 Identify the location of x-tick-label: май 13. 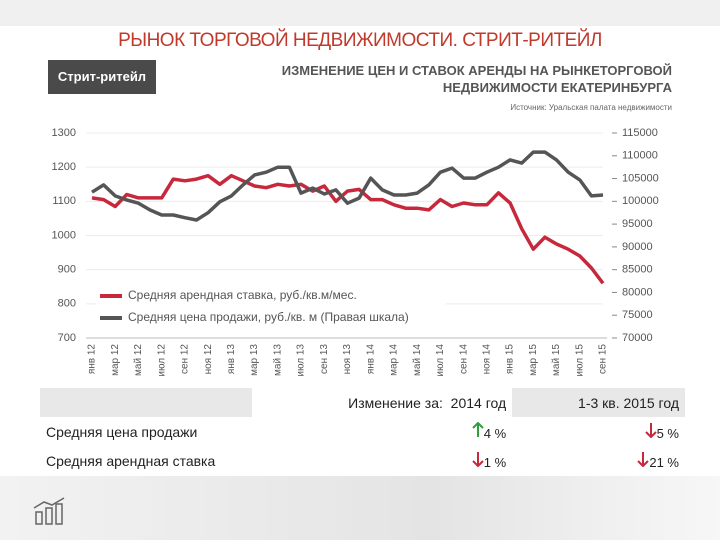
(277, 360).